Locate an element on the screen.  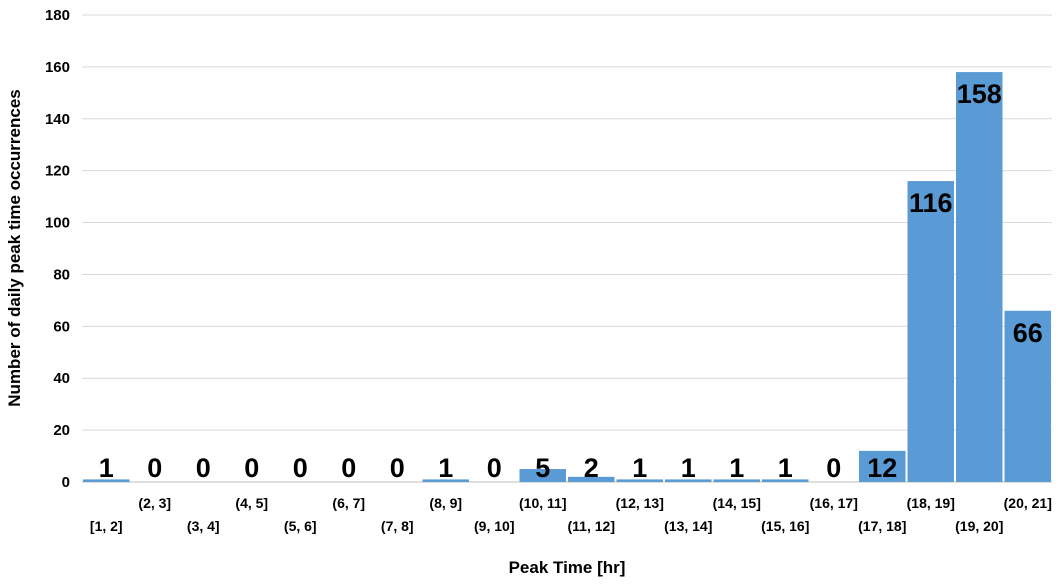
data-label: 66 is located at coordinates (1028, 333).